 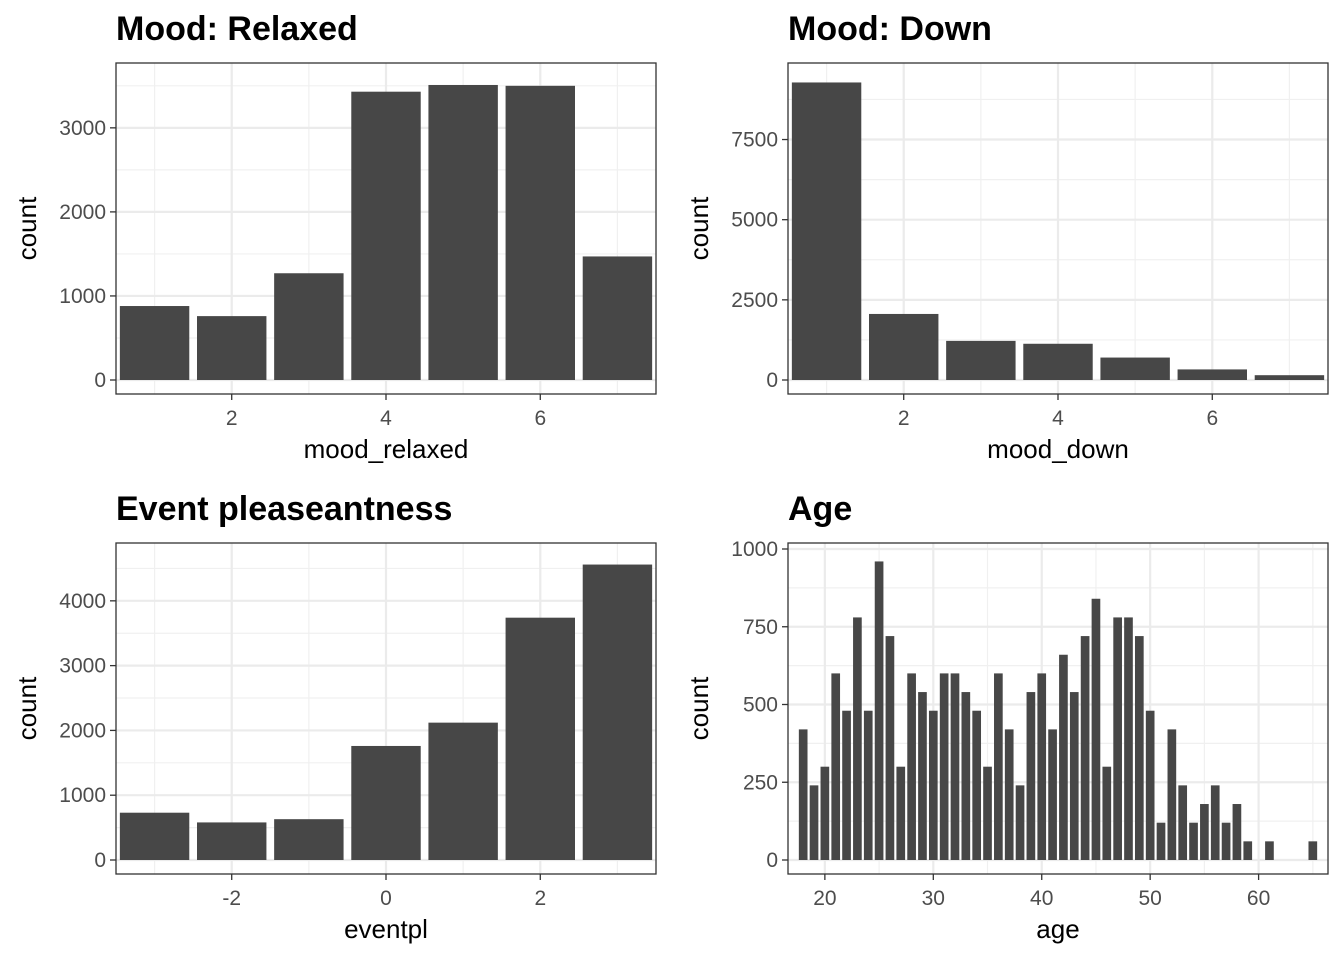 I want to click on chart-title: Age, so click(x=820, y=509).